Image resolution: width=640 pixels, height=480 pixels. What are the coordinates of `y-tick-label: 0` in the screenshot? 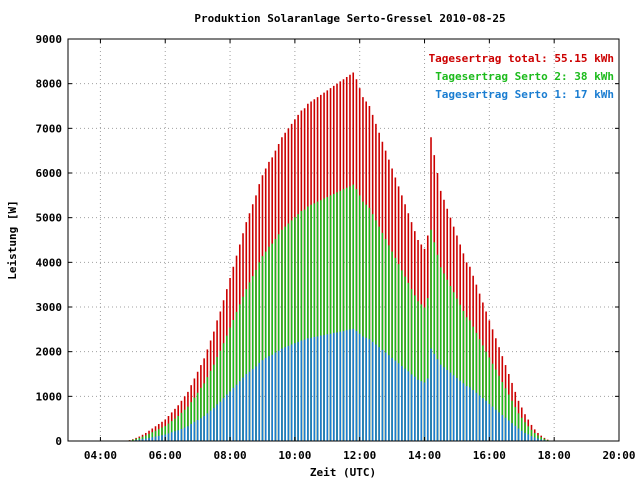 It's located at (58, 441).